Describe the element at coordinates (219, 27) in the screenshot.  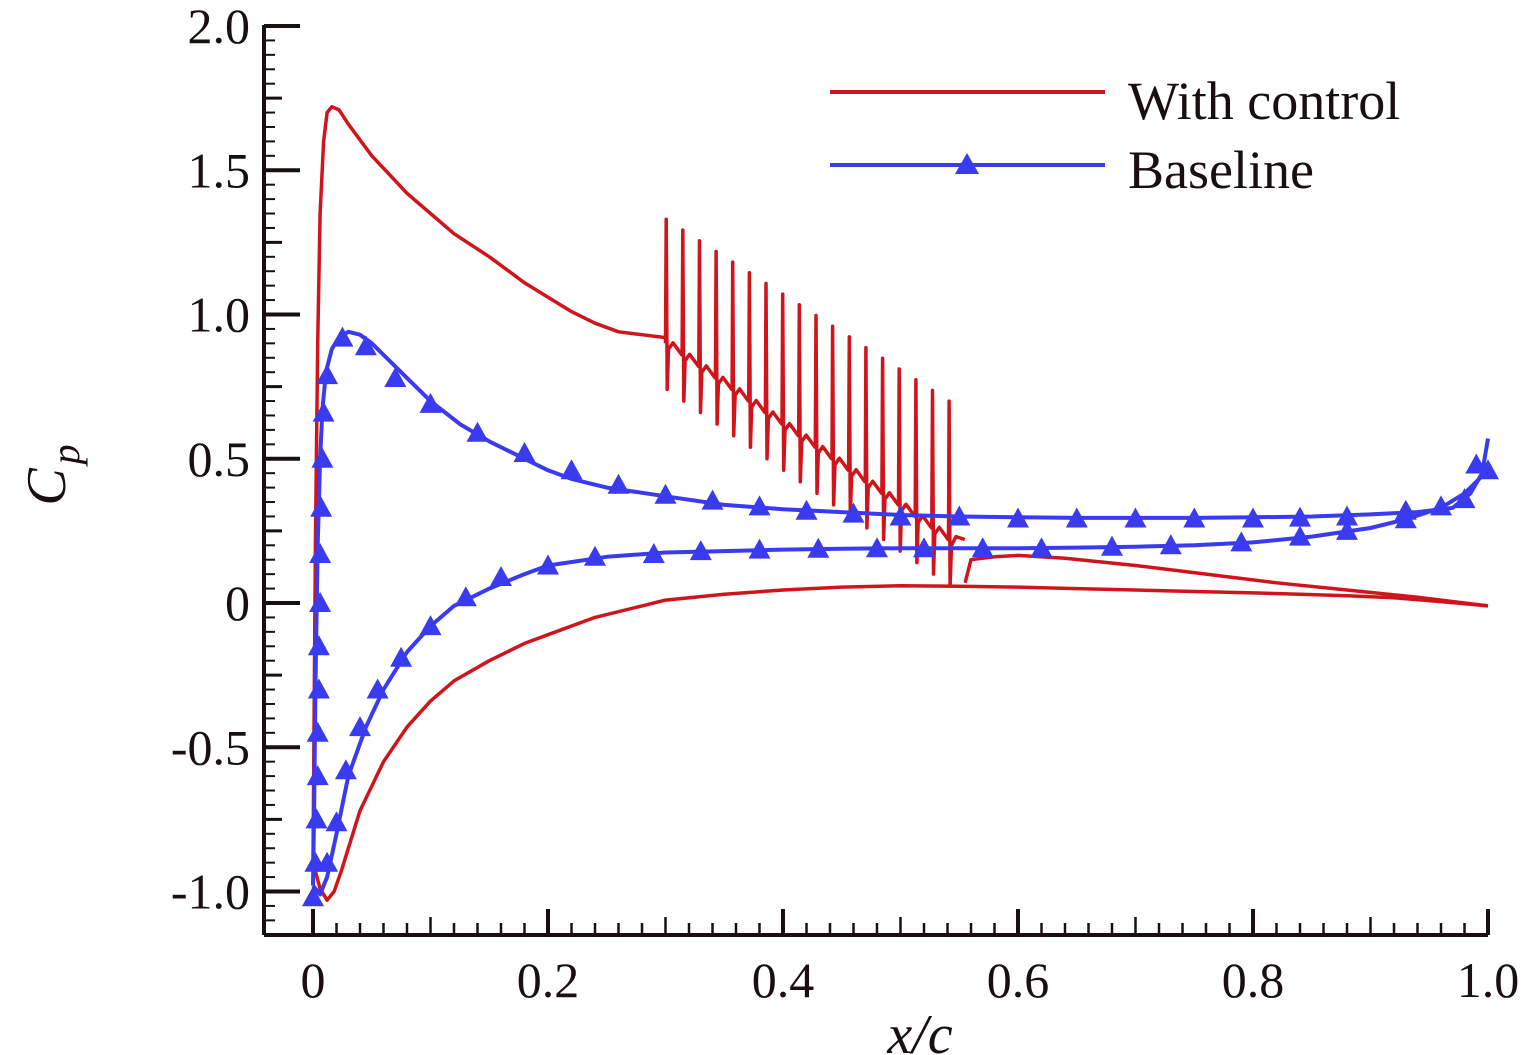
I see `y-tick-label: 2.0` at that location.